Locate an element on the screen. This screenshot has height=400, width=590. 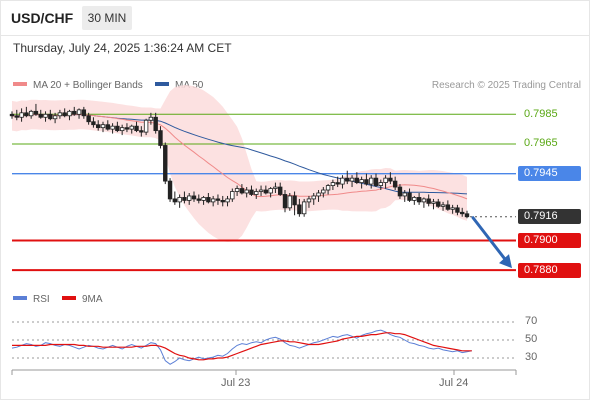
price-label-0.7880: 0.7880 is located at coordinates (549, 270).